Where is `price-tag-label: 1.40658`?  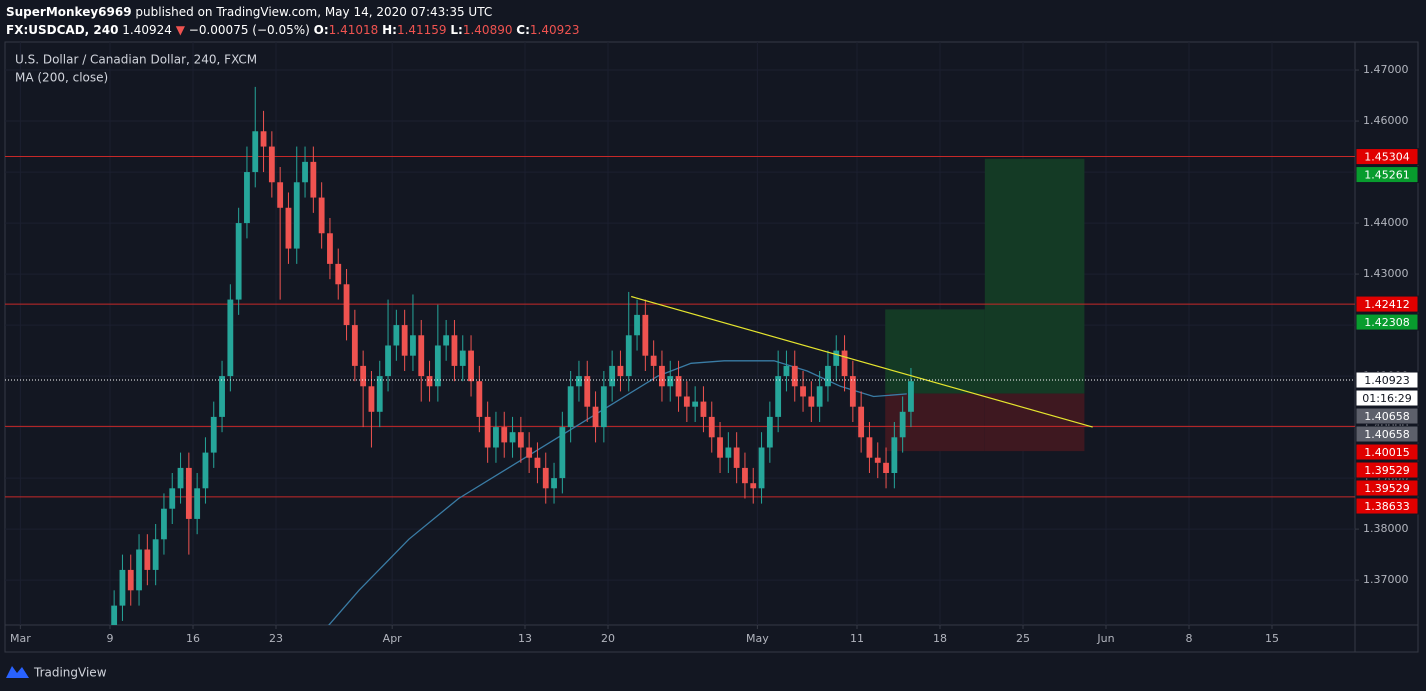 price-tag-label: 1.40658 is located at coordinates (1387, 416).